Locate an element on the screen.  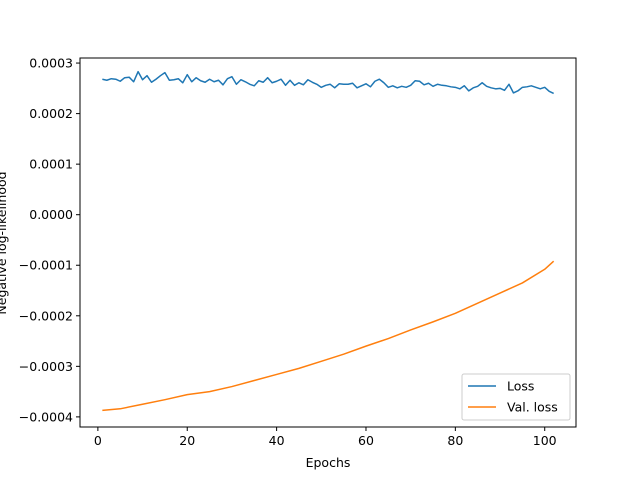
series-line-loss is located at coordinates (328, 82).